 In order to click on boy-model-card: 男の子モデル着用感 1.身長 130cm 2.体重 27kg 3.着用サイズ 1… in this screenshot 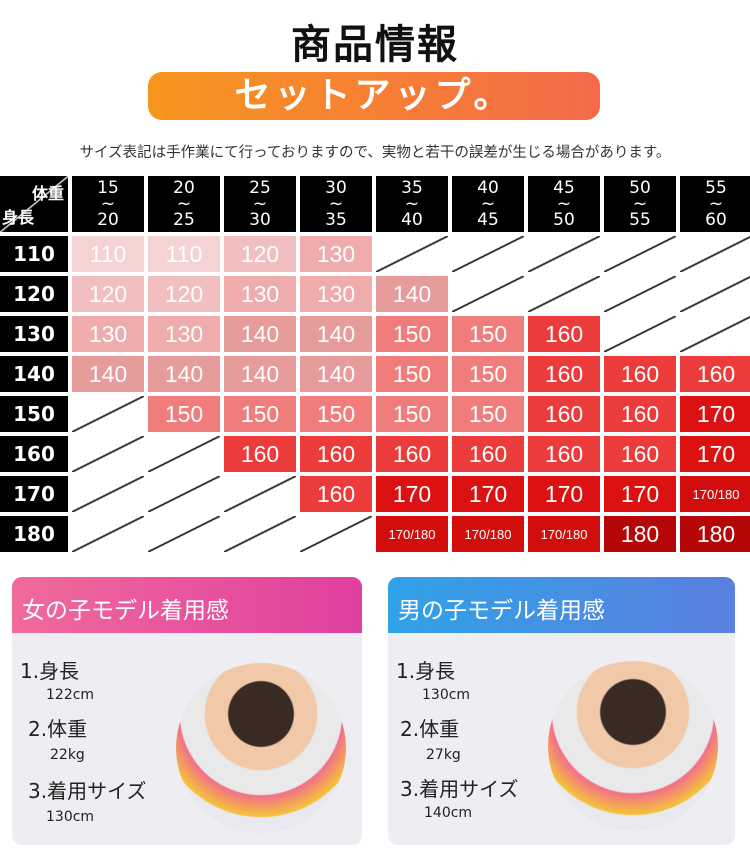, I will do `click(561, 711)`.